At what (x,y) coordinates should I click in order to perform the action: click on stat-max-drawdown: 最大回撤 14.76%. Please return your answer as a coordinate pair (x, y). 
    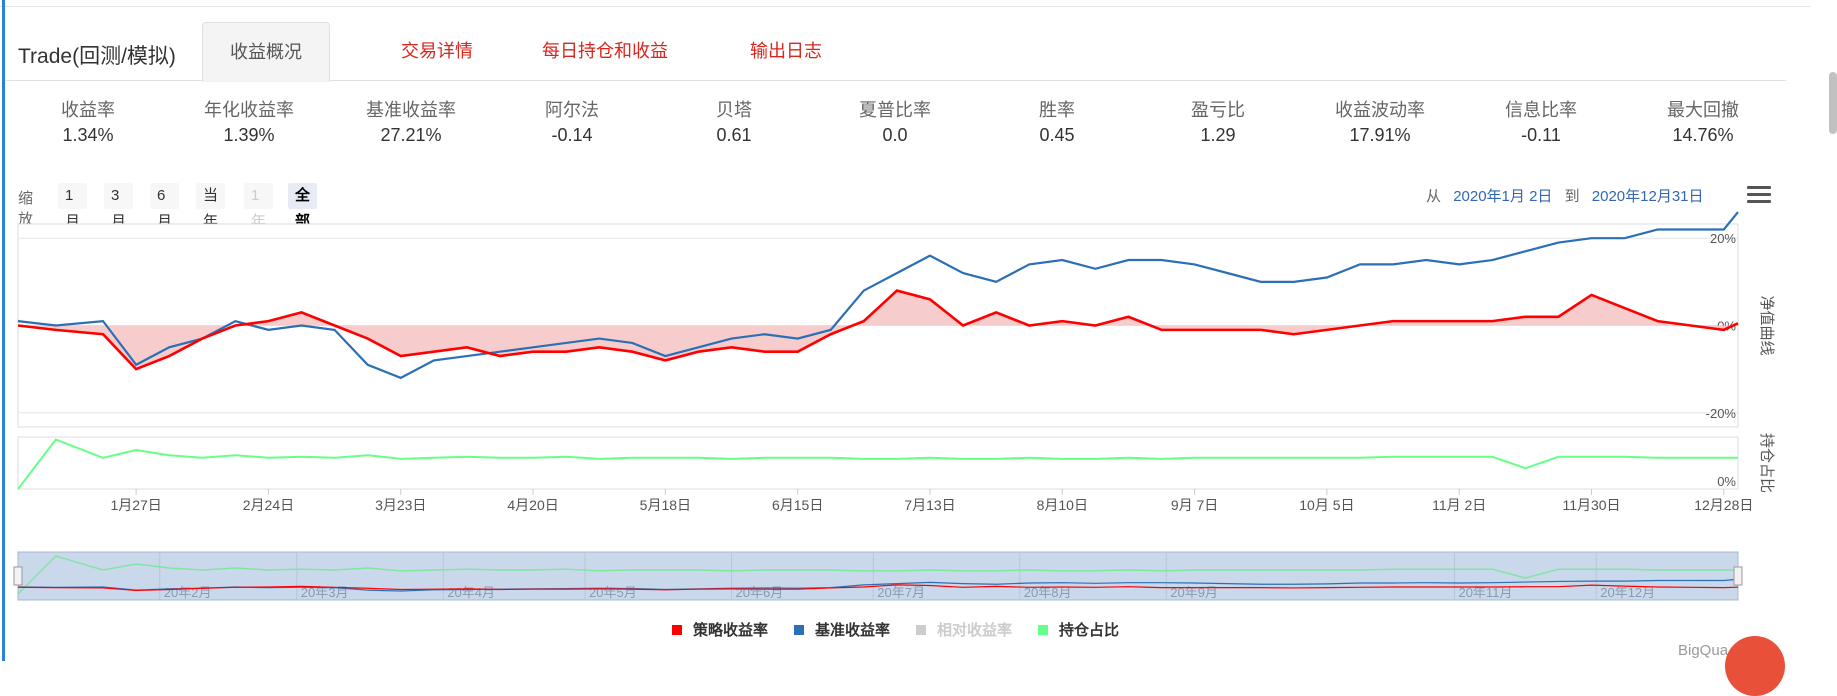
    Looking at the image, I should click on (1703, 121).